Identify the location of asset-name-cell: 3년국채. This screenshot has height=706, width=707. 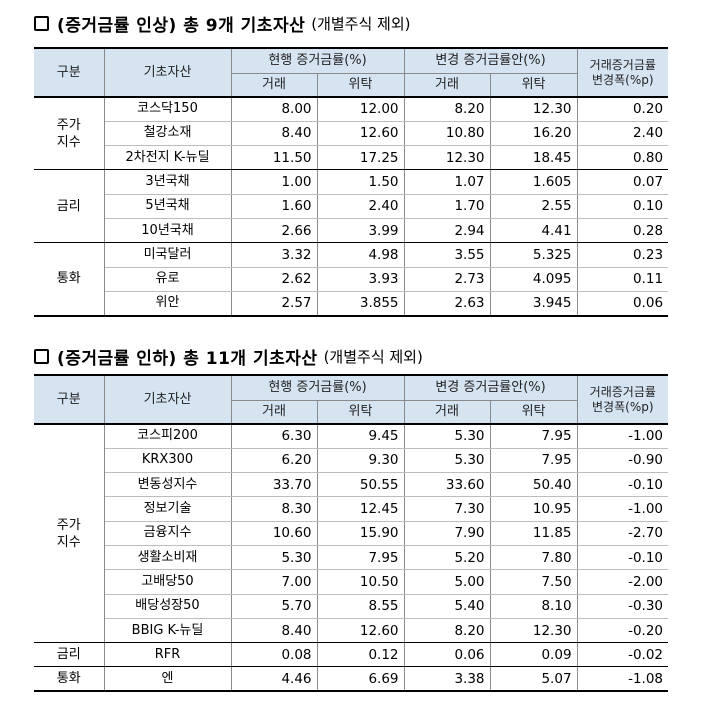
(167, 182).